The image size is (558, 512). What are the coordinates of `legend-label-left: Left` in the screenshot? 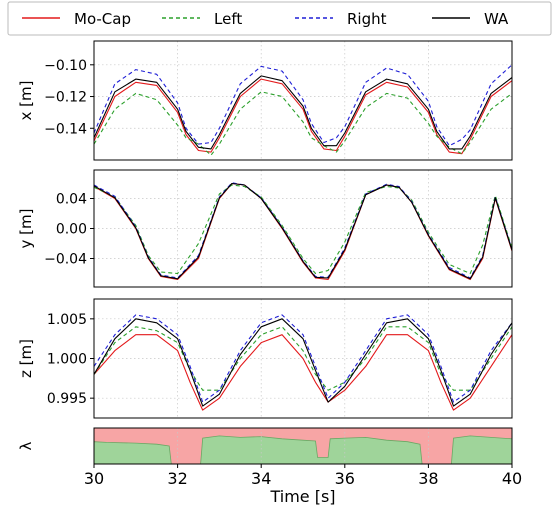 It's located at (228, 19).